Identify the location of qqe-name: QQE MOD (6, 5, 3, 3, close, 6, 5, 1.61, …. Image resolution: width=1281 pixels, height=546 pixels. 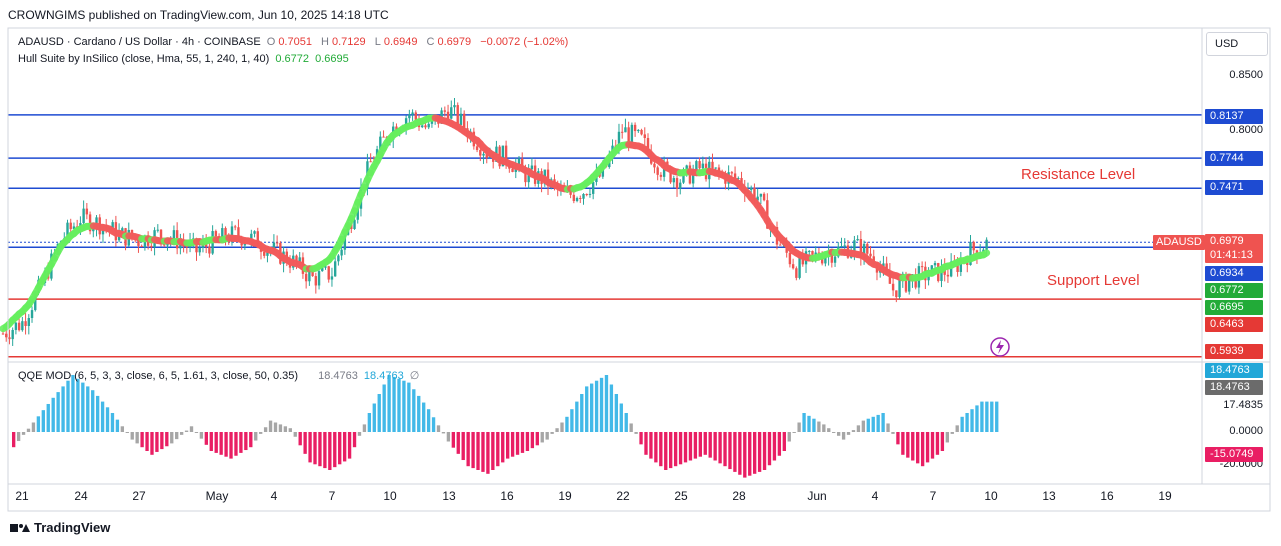
(158, 376).